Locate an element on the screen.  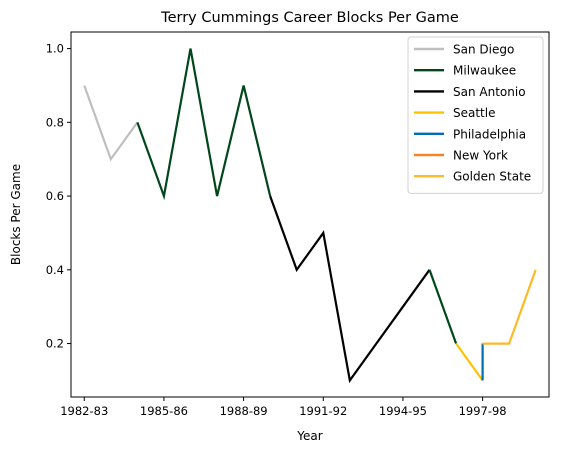
legend-label-golden-state: Golden State is located at coordinates (492, 177).